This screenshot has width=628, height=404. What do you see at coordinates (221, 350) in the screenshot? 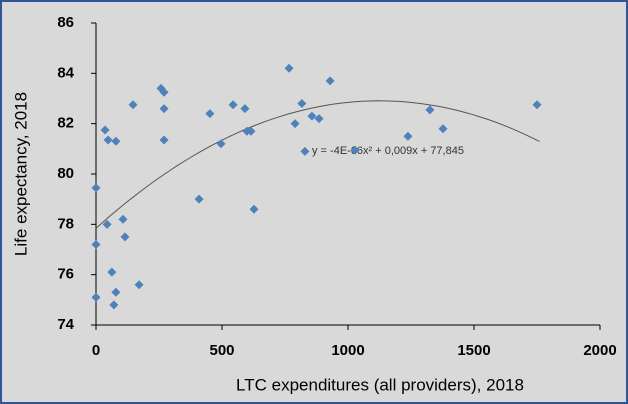
I see `x-tick-label: 500` at bounding box center [221, 350].